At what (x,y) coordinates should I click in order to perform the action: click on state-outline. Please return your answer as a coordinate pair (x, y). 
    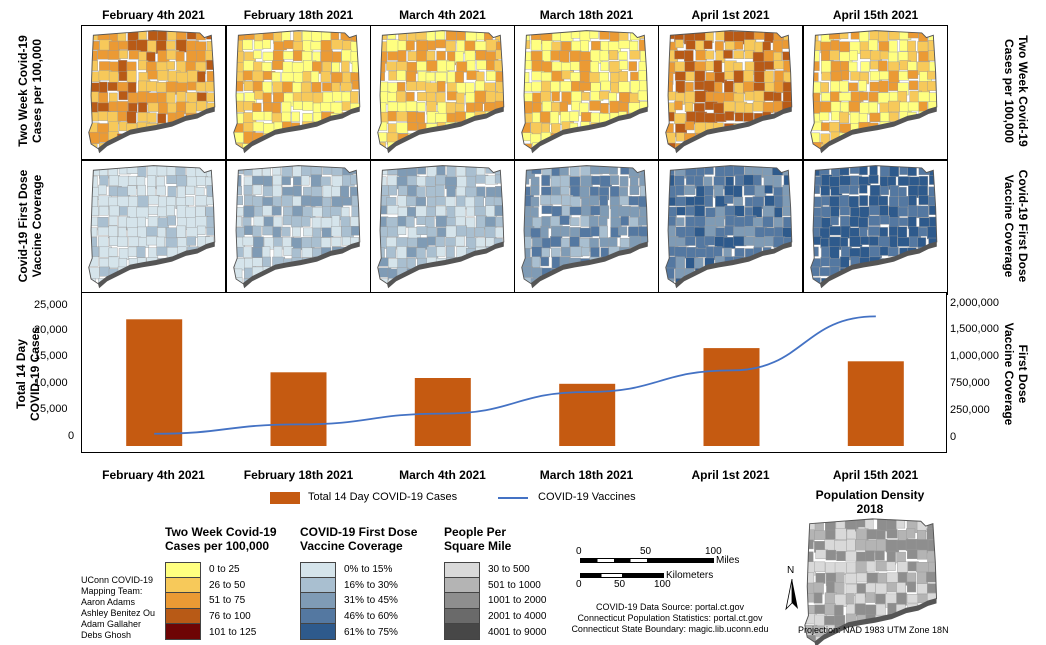
    Looking at the image, I should click on (729, 225).